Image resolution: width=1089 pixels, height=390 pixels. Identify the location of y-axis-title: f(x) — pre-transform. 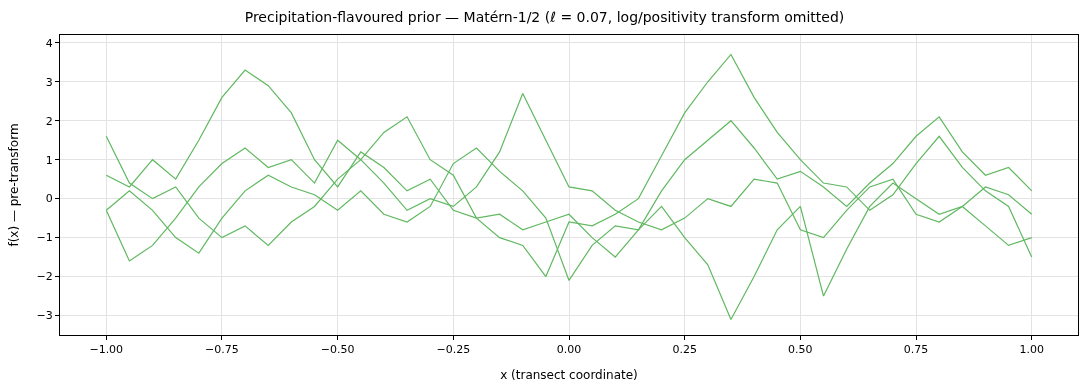
(13, 185).